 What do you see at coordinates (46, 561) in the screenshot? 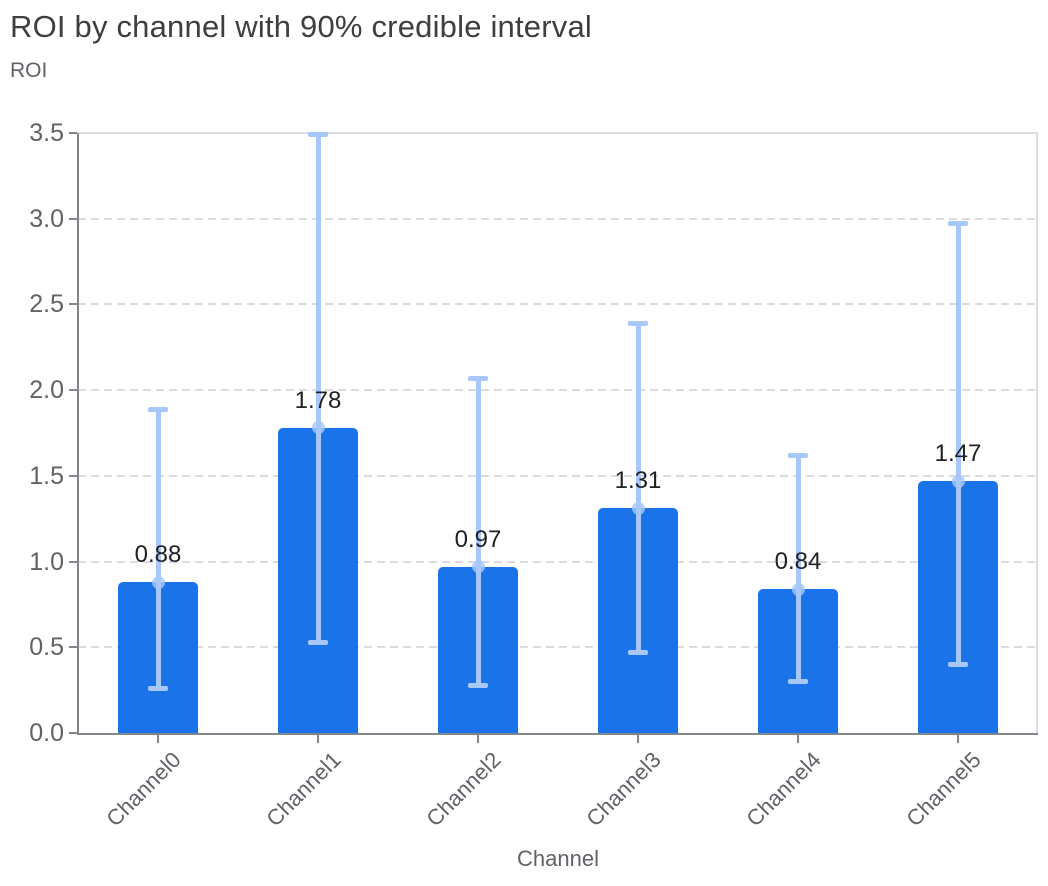
I see `y-tick-label: 1.0` at bounding box center [46, 561].